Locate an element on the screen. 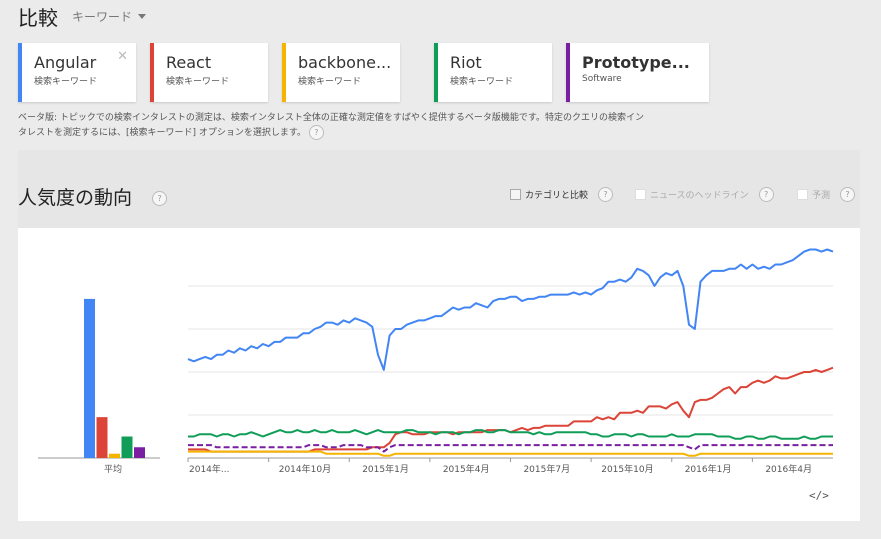 The width and height of the screenshot is (881, 539). x-tick-label: 2016年4月 is located at coordinates (788, 469).